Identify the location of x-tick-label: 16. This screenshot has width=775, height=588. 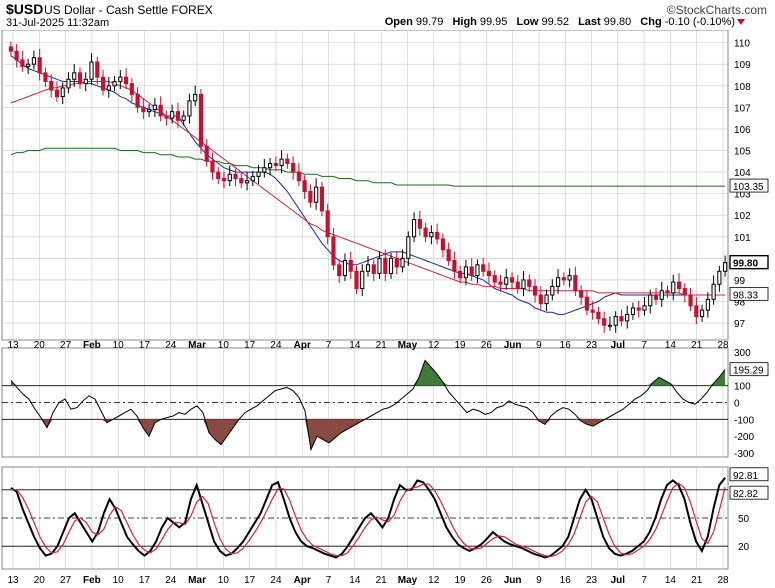
(566, 580).